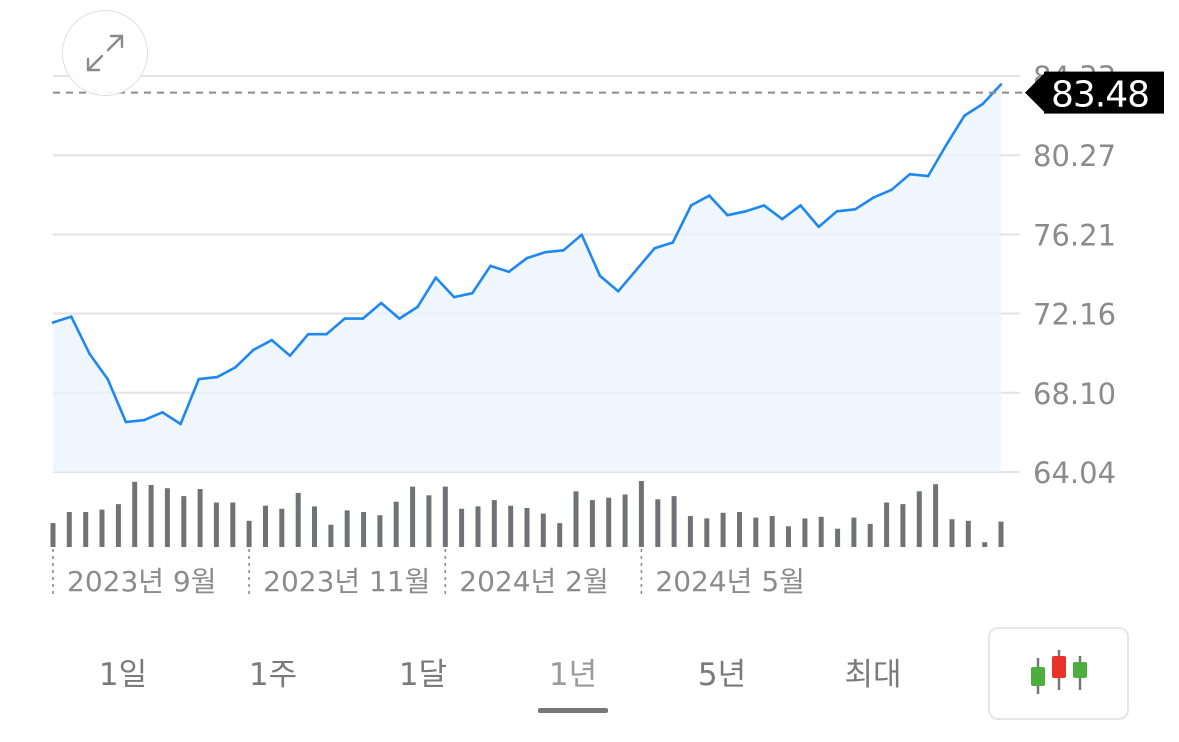 This screenshot has width=1179, height=742. I want to click on expand-button, so click(105, 53).